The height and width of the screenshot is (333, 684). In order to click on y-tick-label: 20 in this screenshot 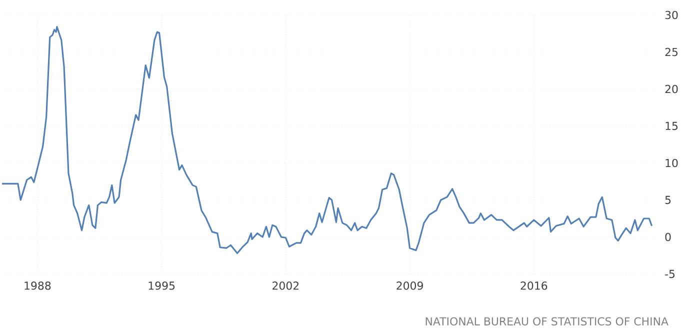, I will do `click(671, 89)`.